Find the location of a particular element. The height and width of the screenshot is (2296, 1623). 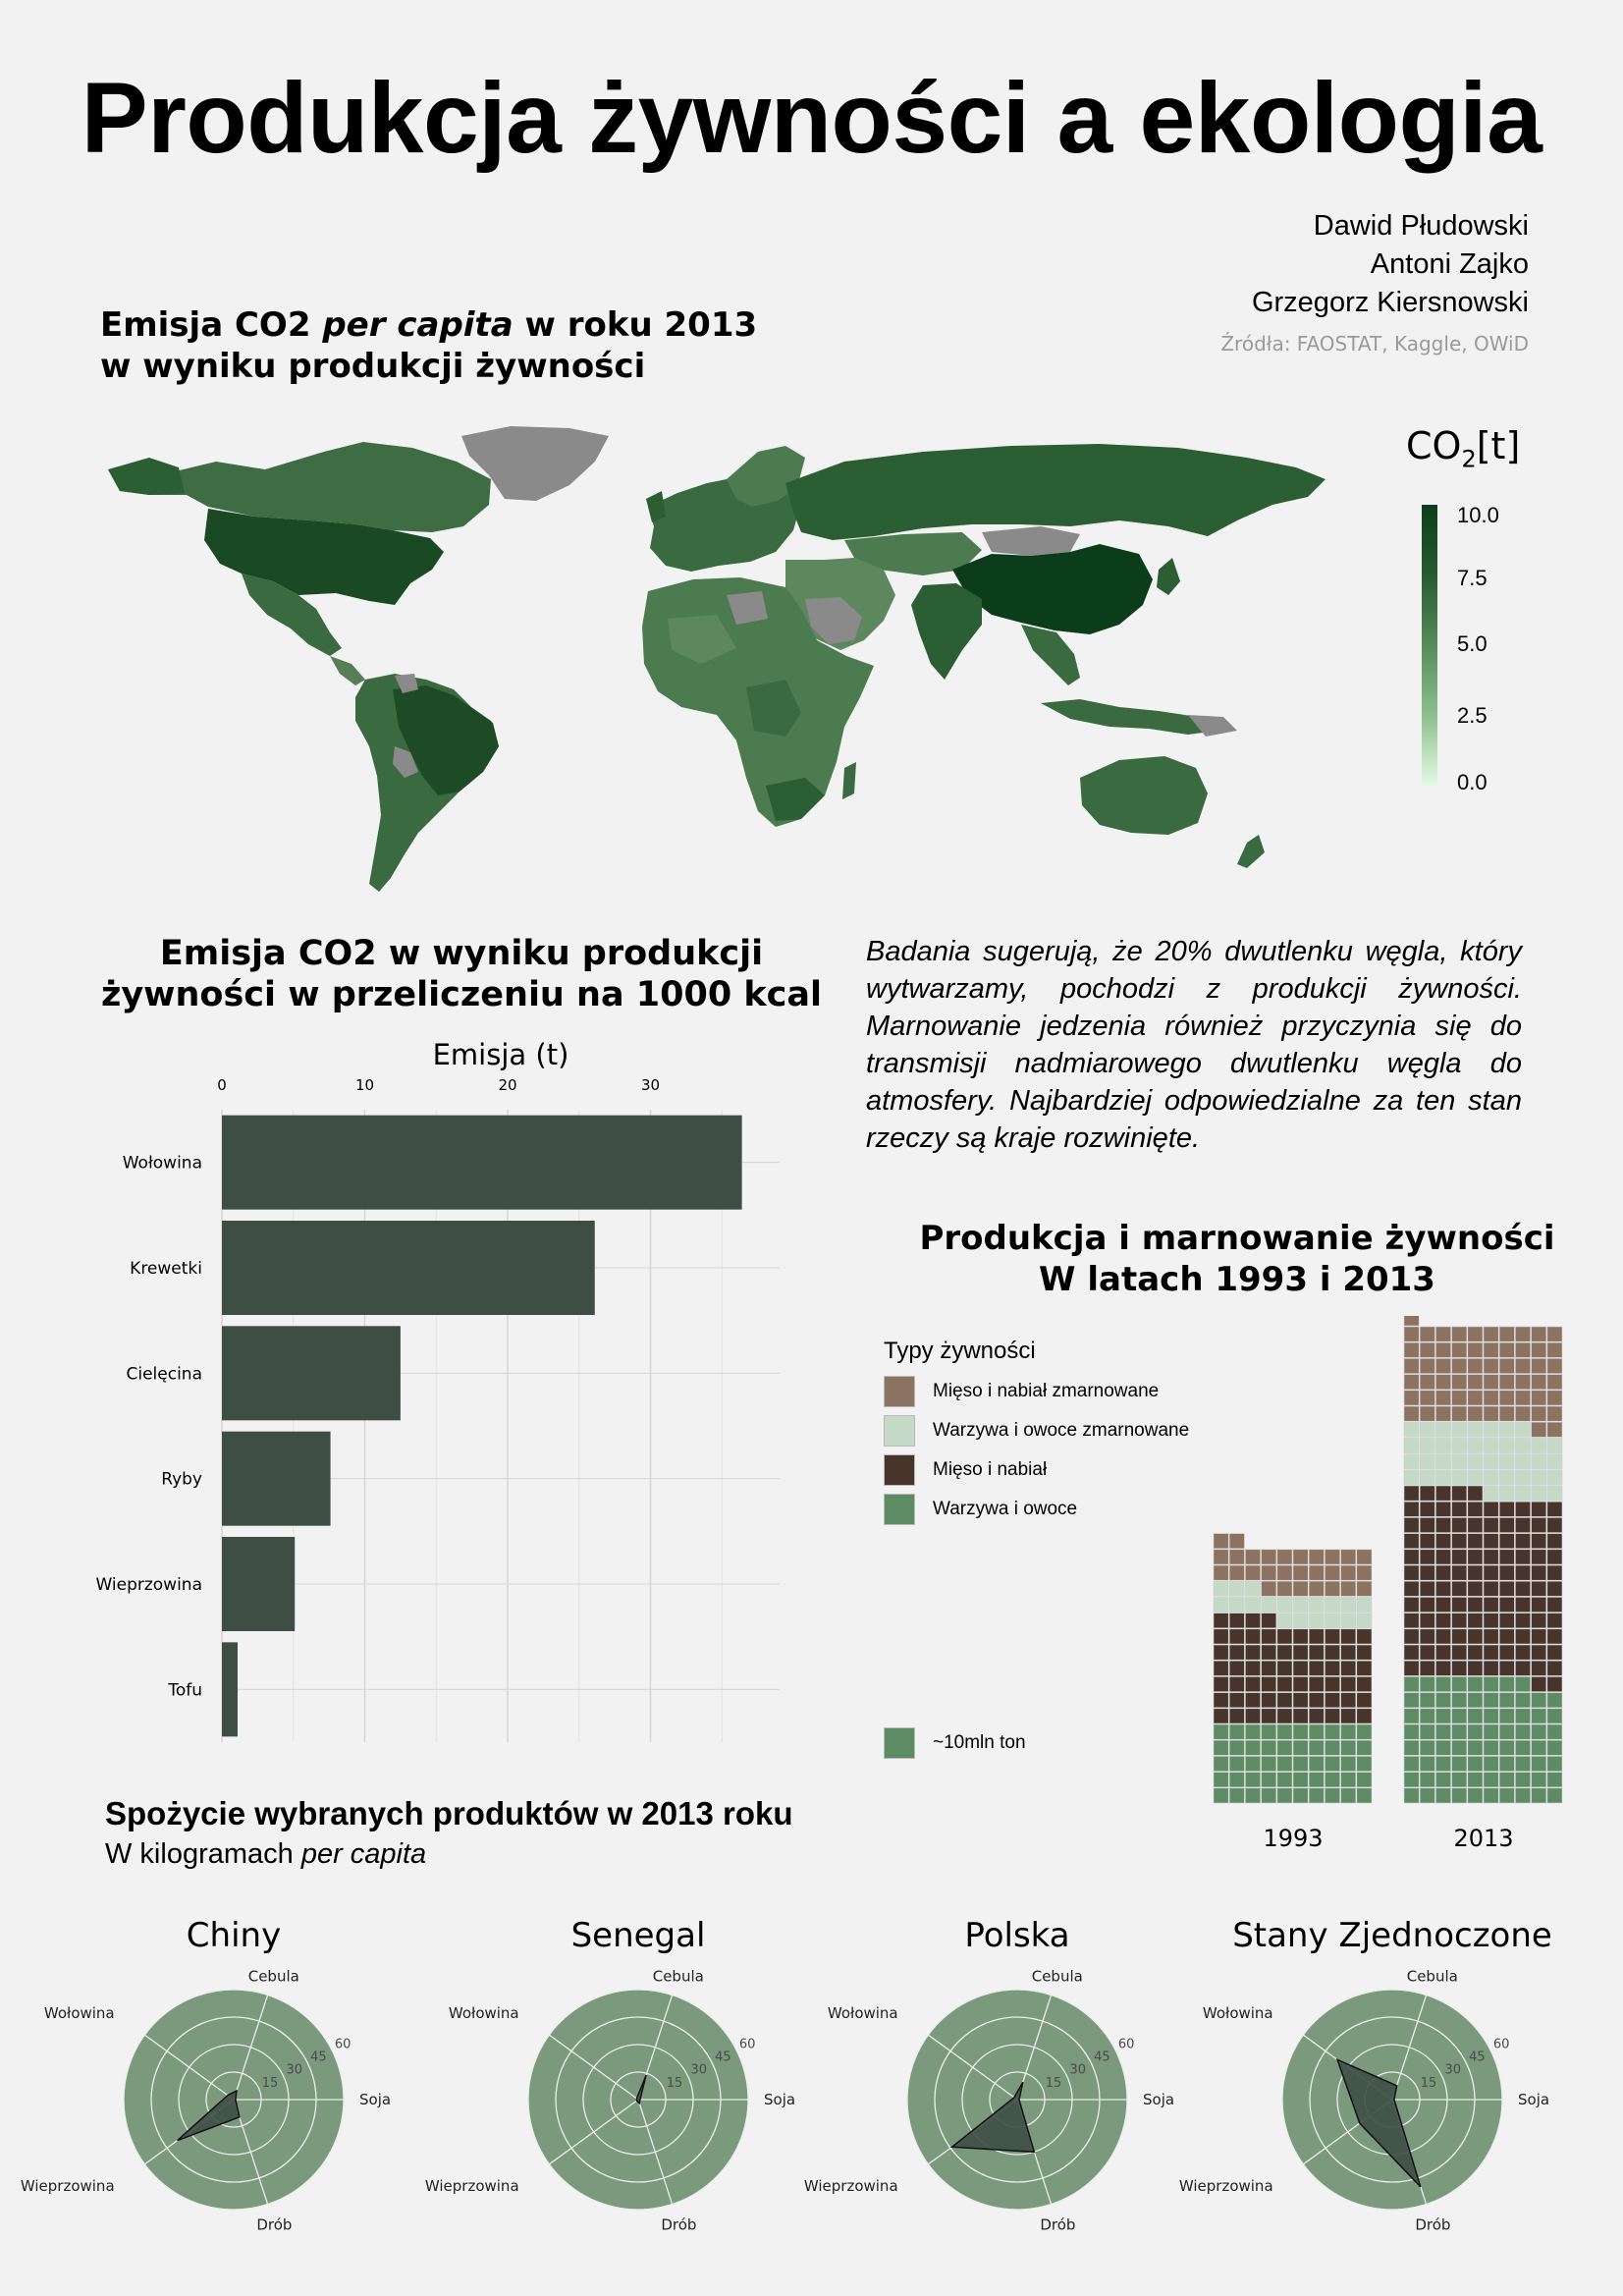

legend-label: Mięso i nabiał is located at coordinates (990, 1469).